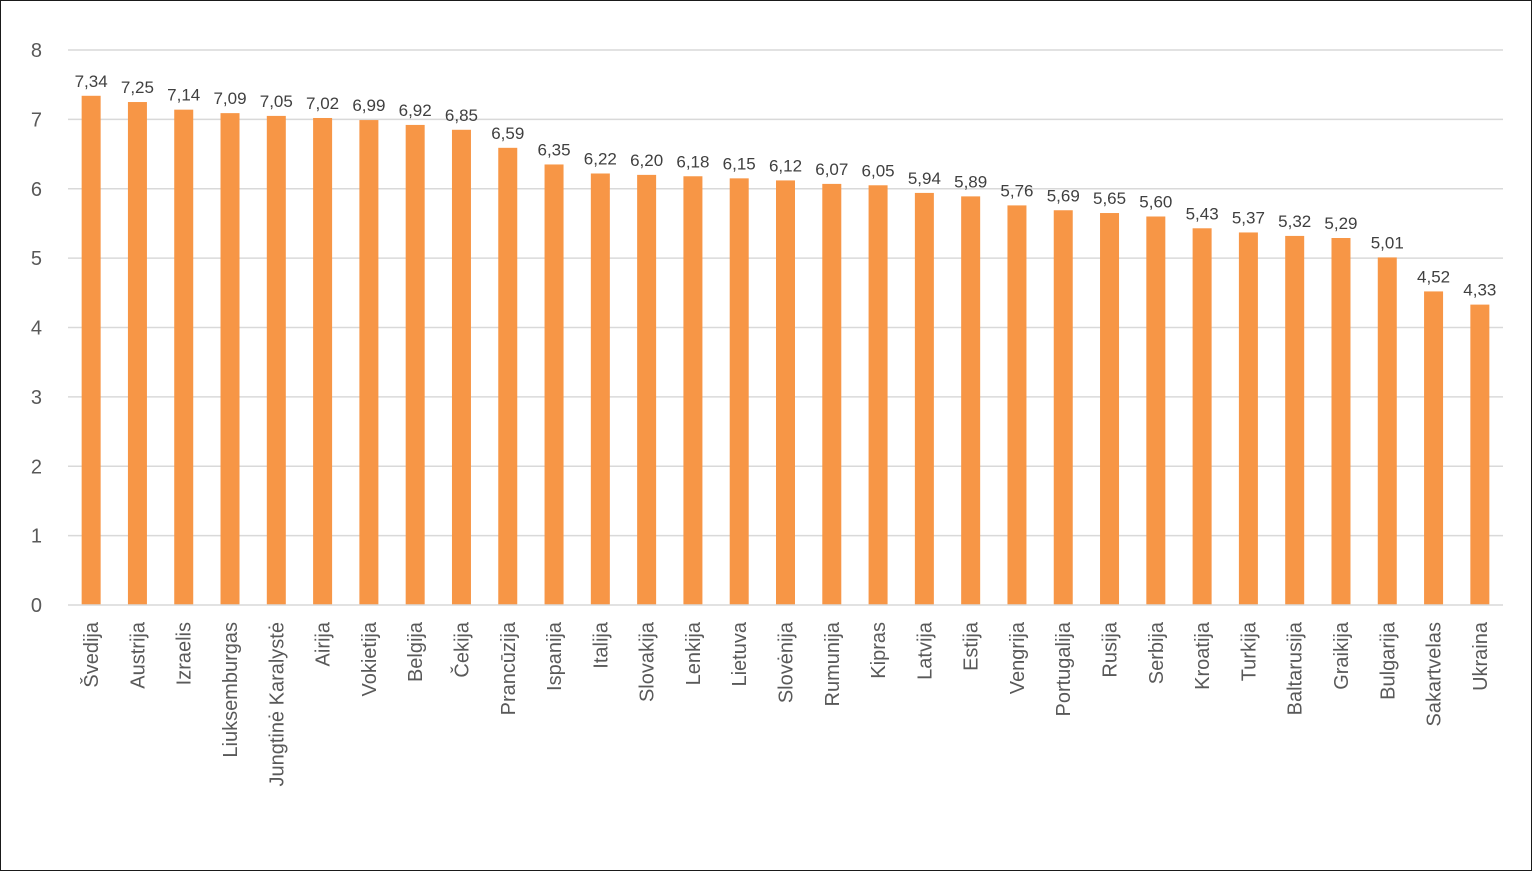 Image resolution: width=1532 pixels, height=871 pixels. What do you see at coordinates (324, 643) in the screenshot?
I see `x-tick-label: Airija` at bounding box center [324, 643].